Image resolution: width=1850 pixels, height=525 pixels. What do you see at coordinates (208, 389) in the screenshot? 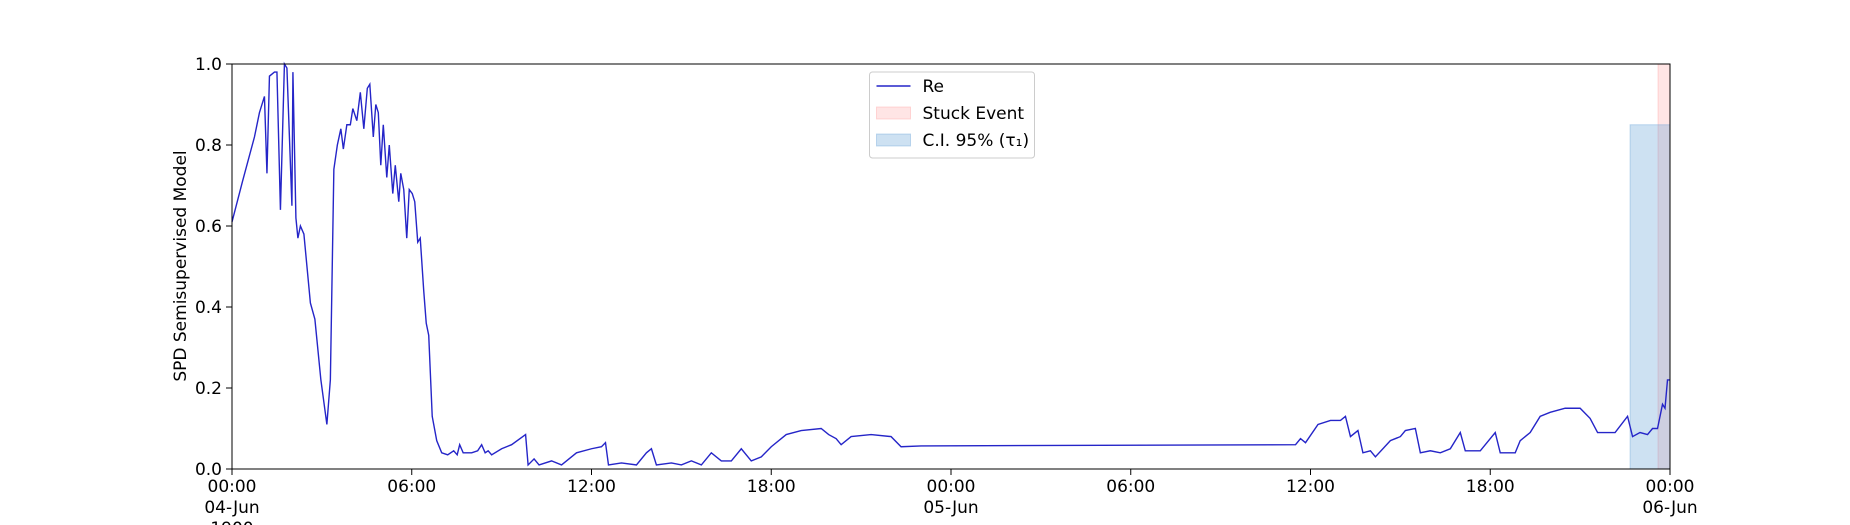
I see `y-tick-label: 0.2` at bounding box center [208, 389].